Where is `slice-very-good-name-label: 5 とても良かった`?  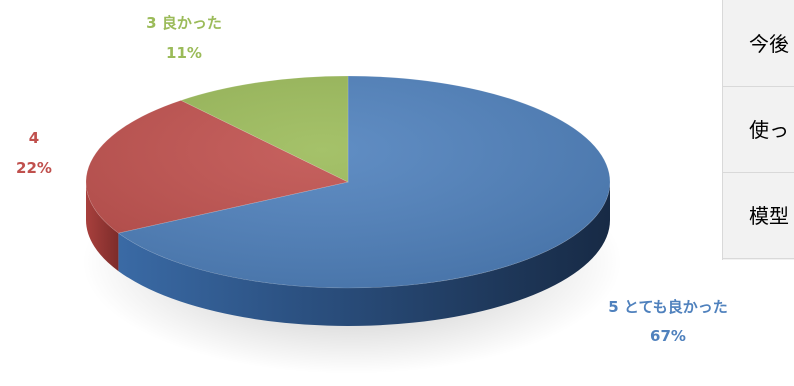
slice-very-good-name-label: 5 とても良かった is located at coordinates (667, 307).